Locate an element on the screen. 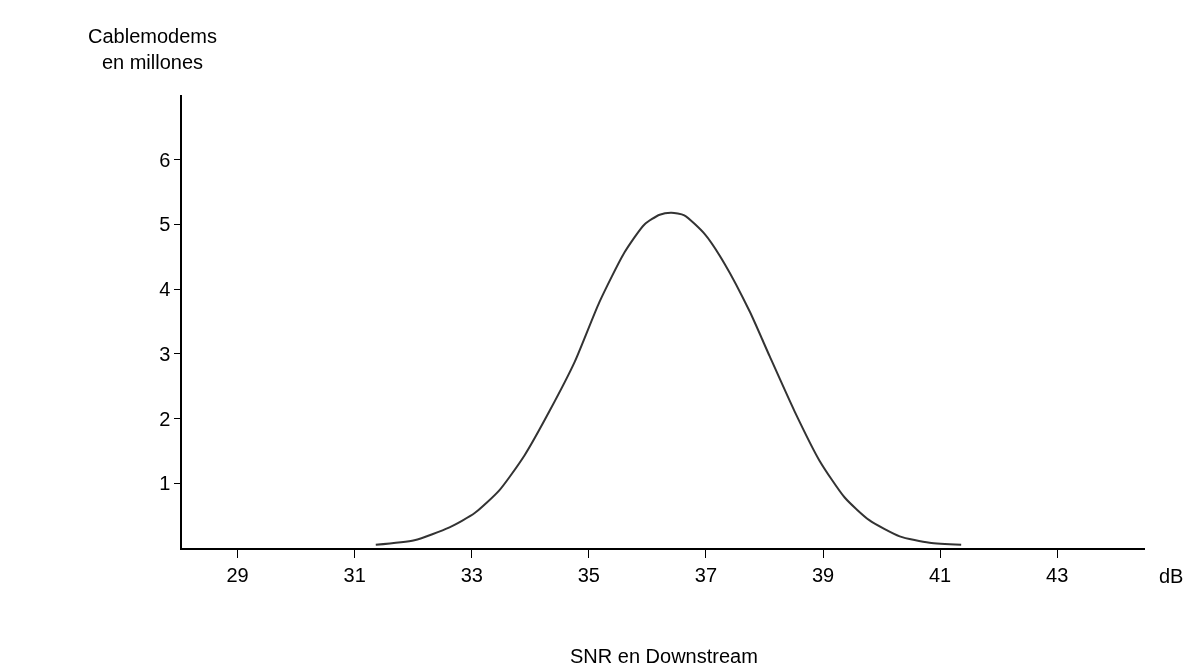  y-tick-label: 1 is located at coordinates (165, 483).